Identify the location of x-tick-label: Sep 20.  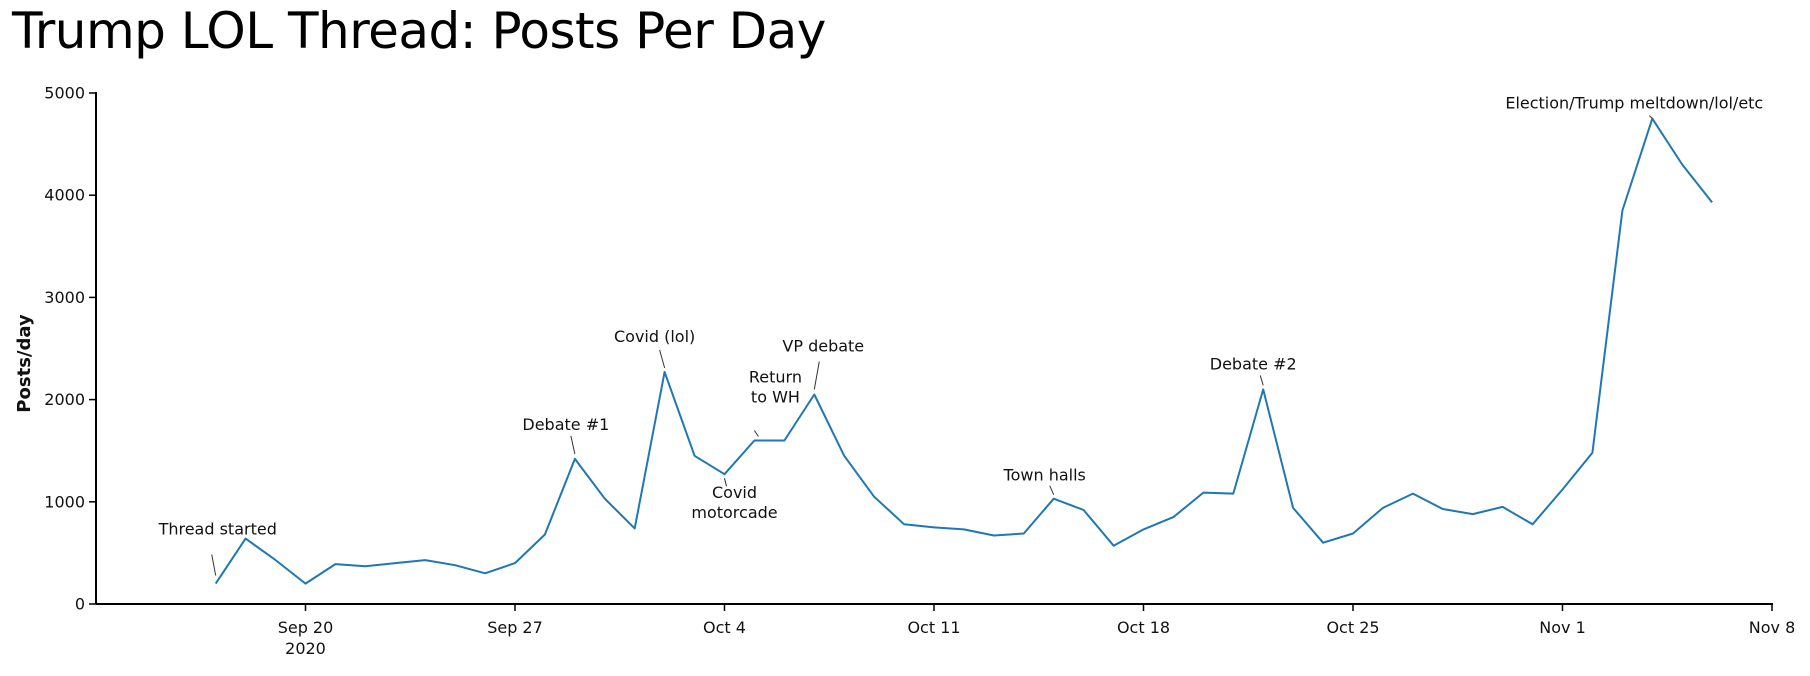
(306, 627).